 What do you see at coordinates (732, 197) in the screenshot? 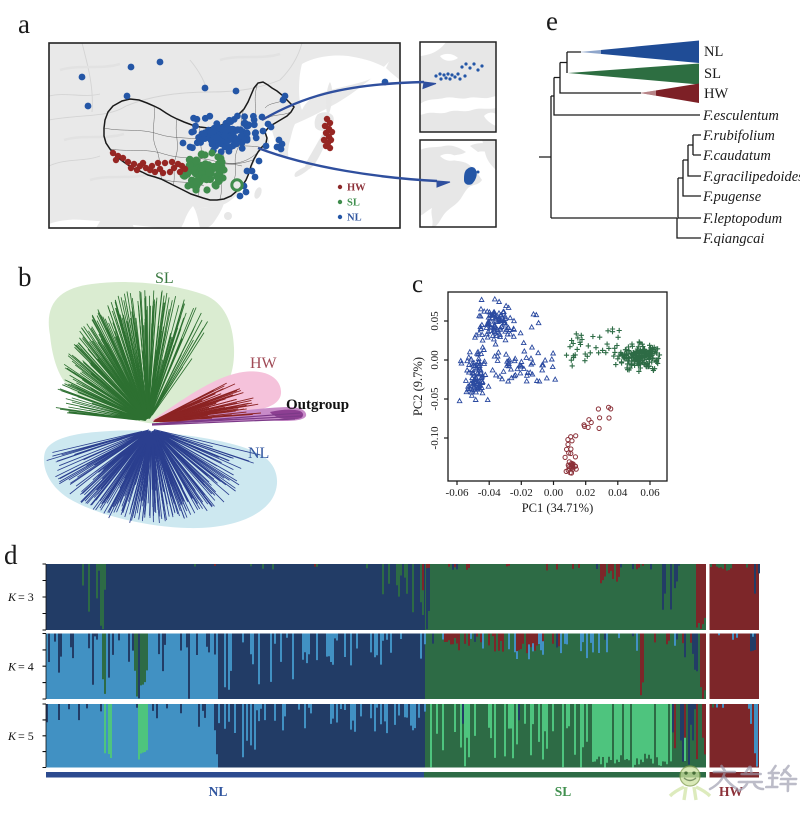
I see `svg-text: F.pugense` at bounding box center [732, 197].